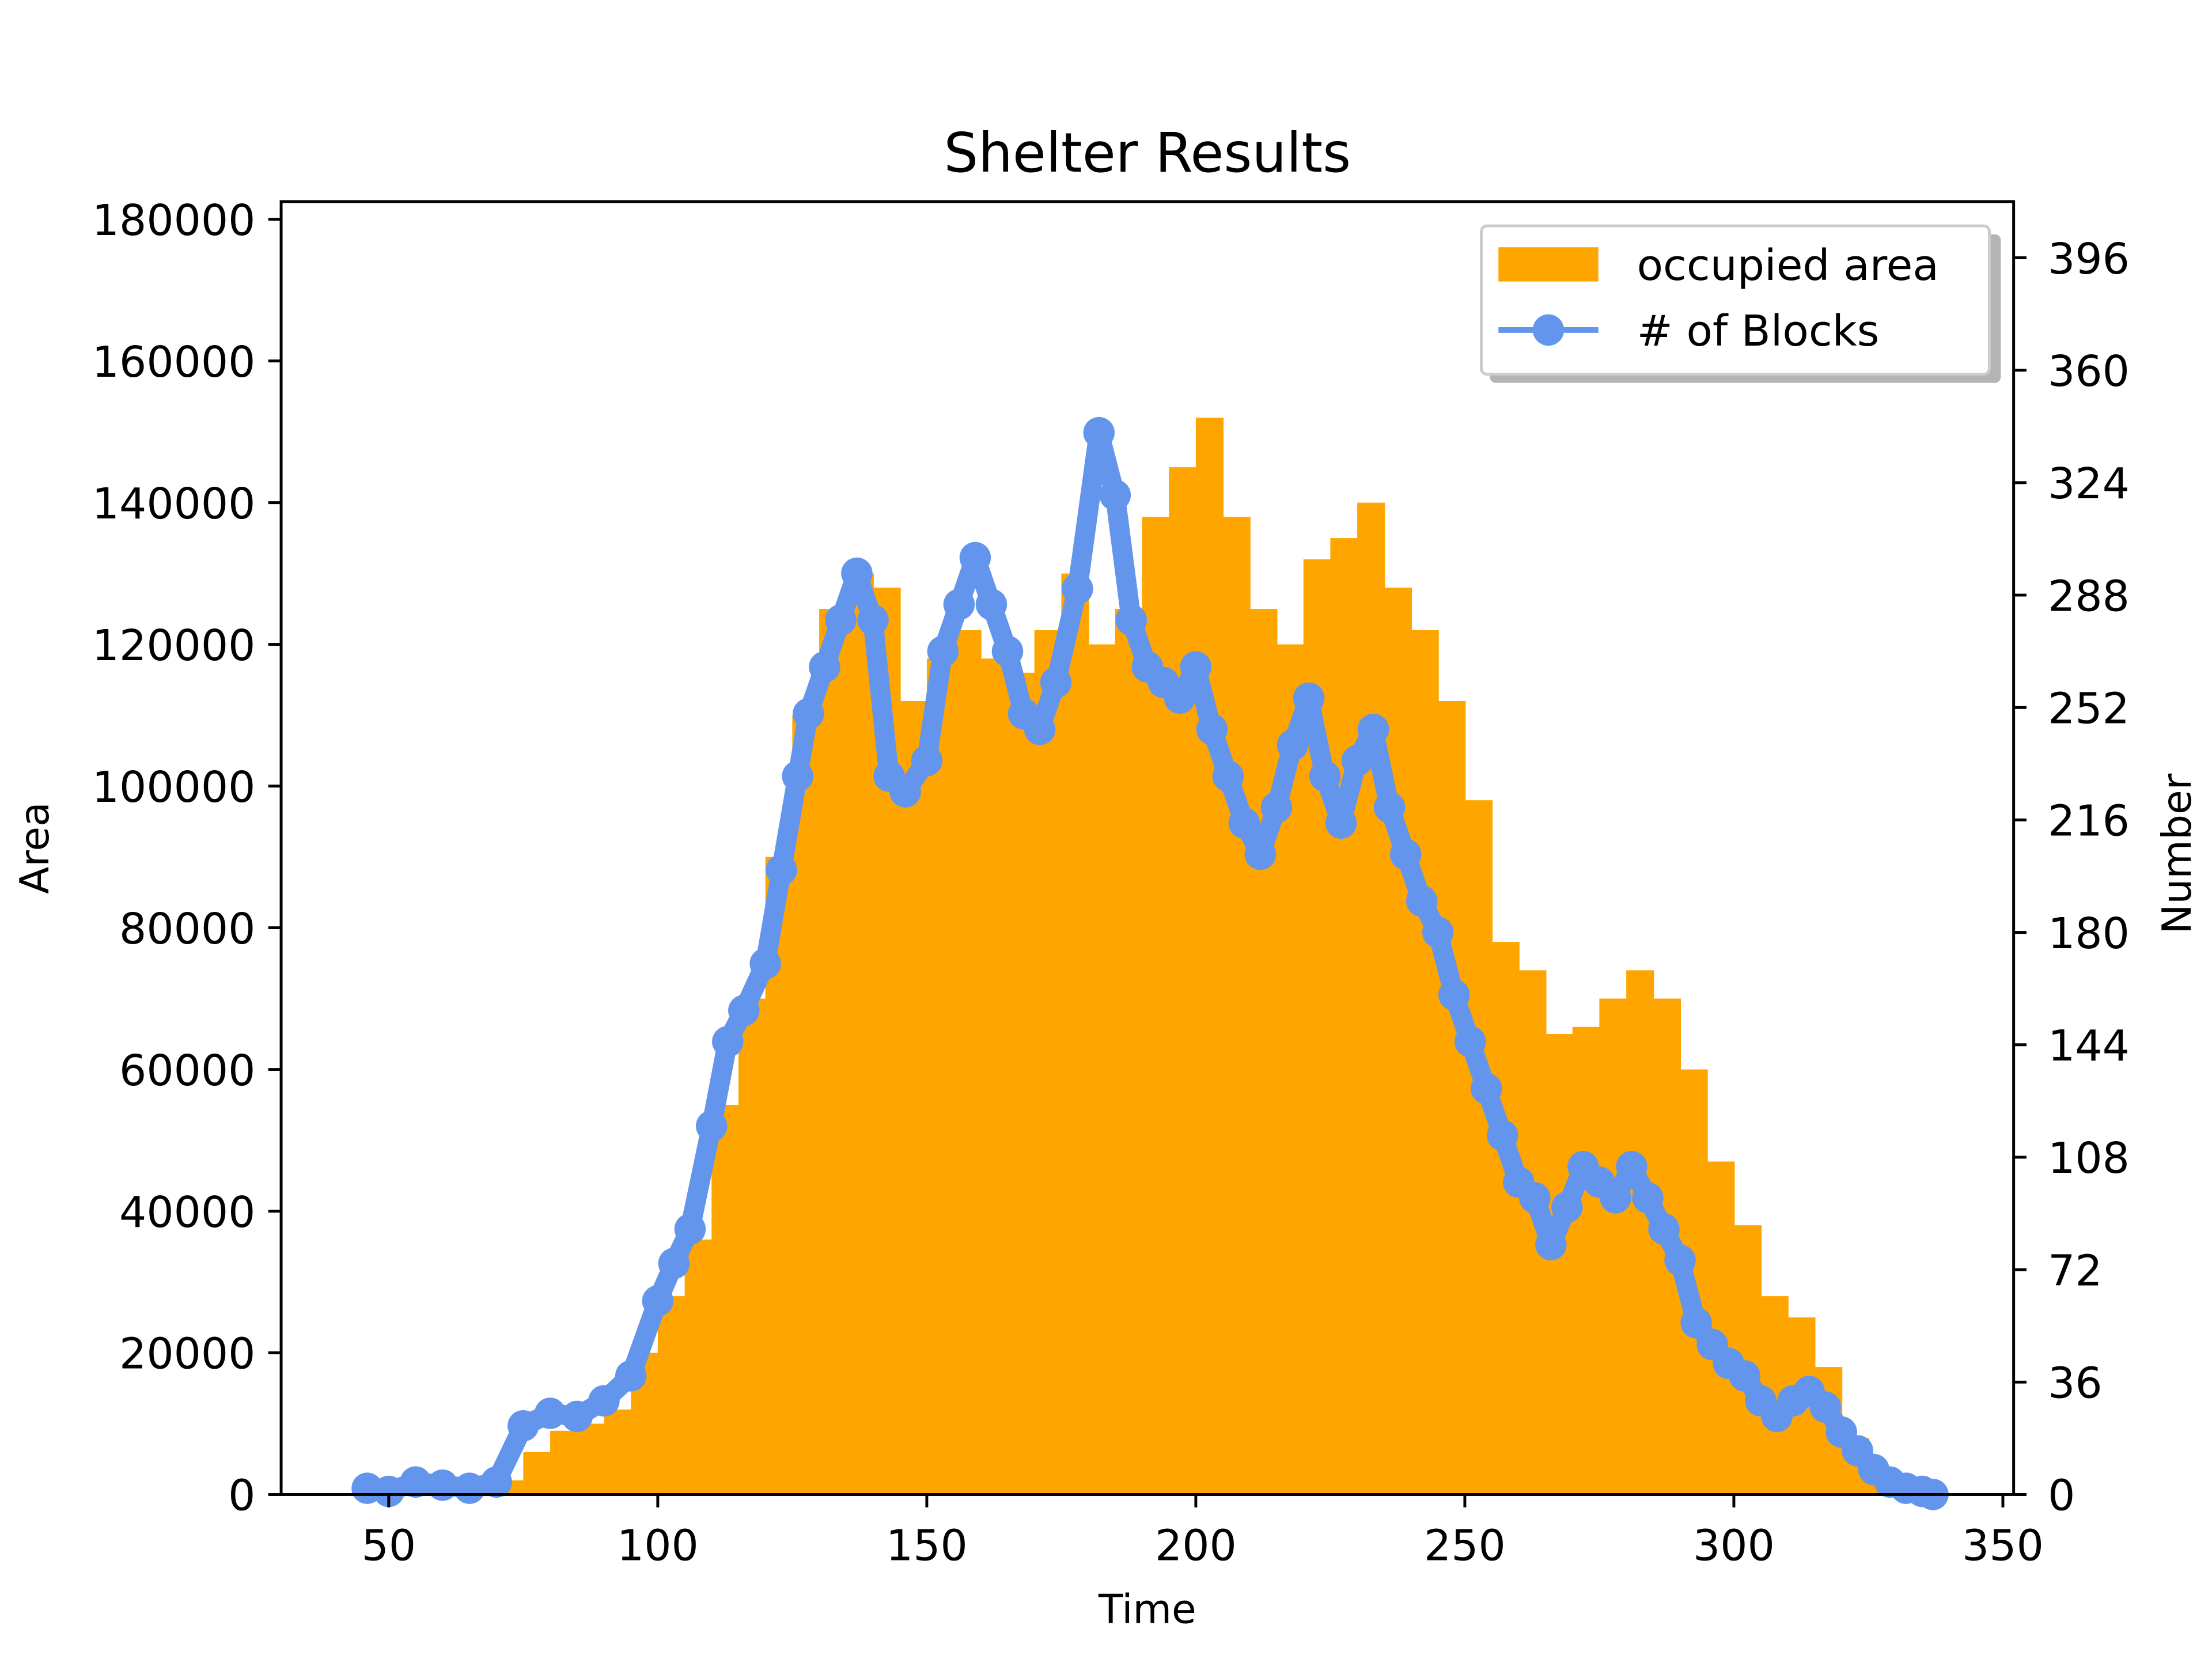 The image size is (2212, 1659). Describe the element at coordinates (927, 1545) in the screenshot. I see `x-tick-label: 150` at that location.